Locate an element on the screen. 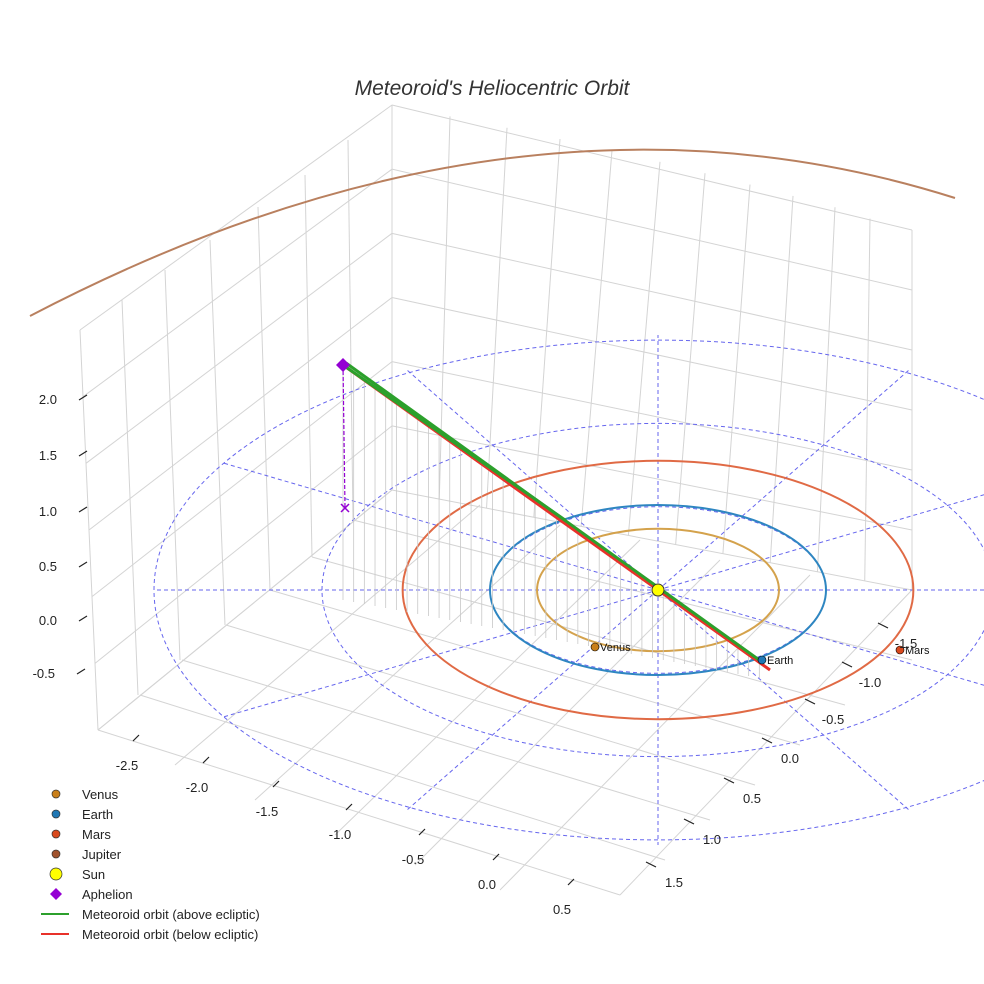 Image resolution: width=984 pixels, height=984 pixels. mars-label: Mars is located at coordinates (917, 651).